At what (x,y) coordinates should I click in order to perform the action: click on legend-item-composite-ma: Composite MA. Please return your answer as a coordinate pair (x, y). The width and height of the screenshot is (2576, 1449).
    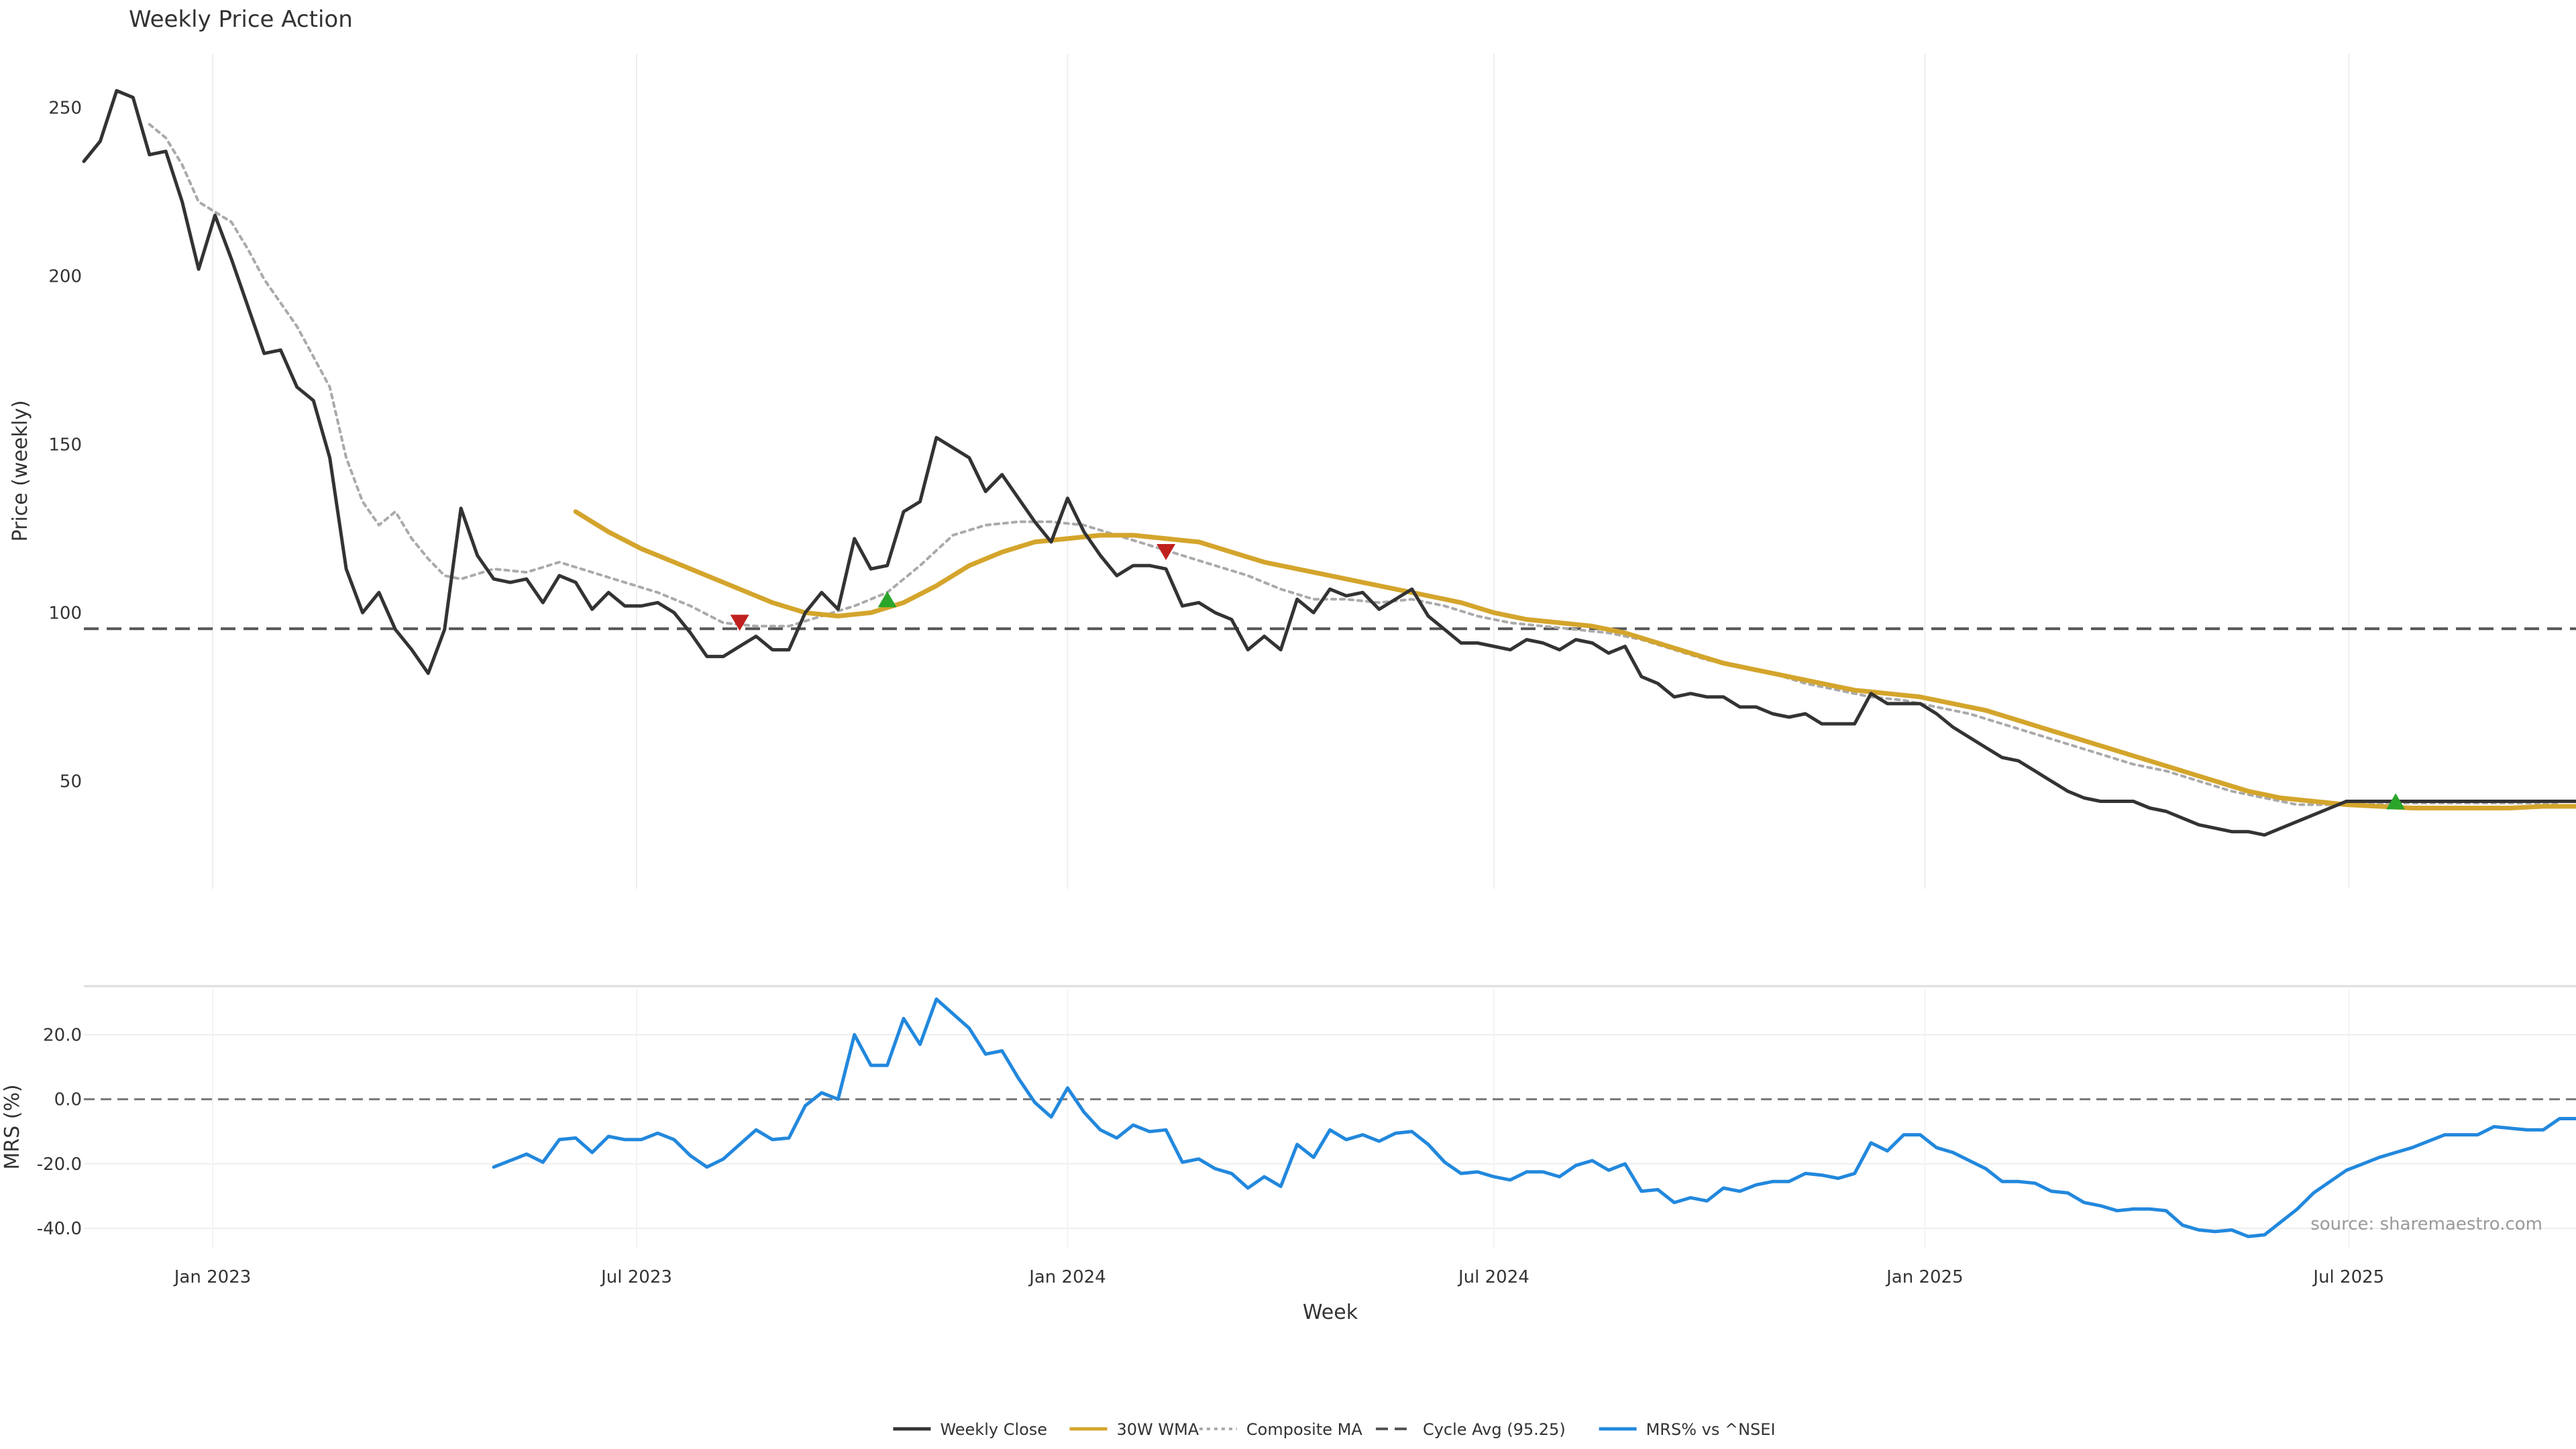
    Looking at the image, I should click on (1280, 1429).